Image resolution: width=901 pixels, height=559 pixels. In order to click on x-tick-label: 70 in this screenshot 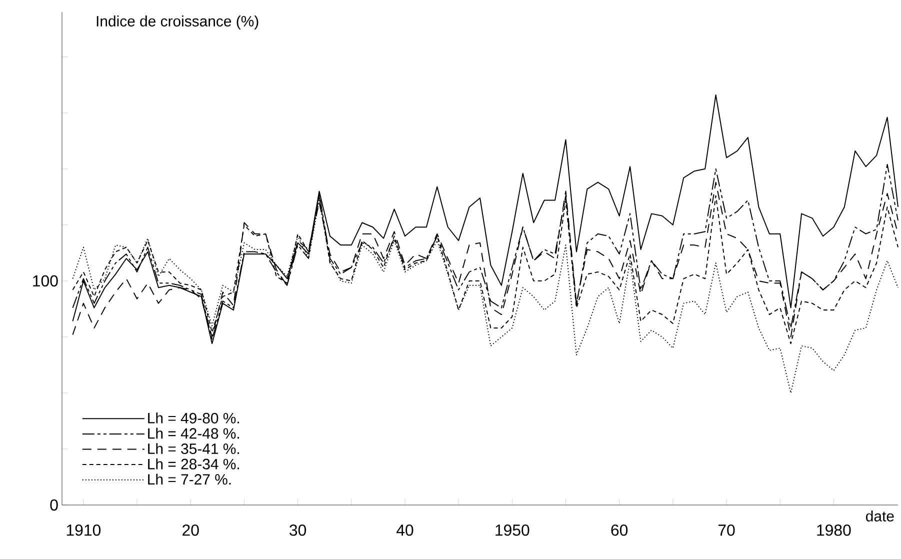, I will do `click(726, 530)`.